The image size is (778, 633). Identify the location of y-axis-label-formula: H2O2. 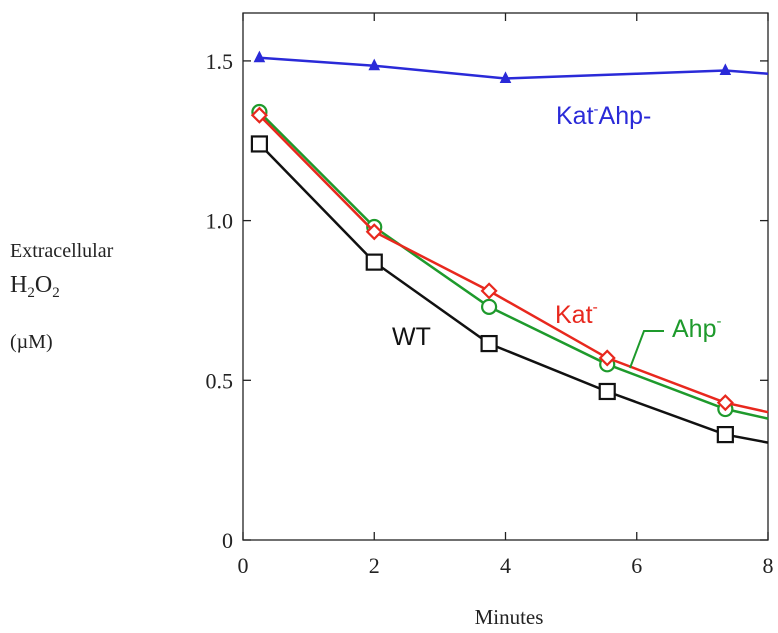
(35, 287).